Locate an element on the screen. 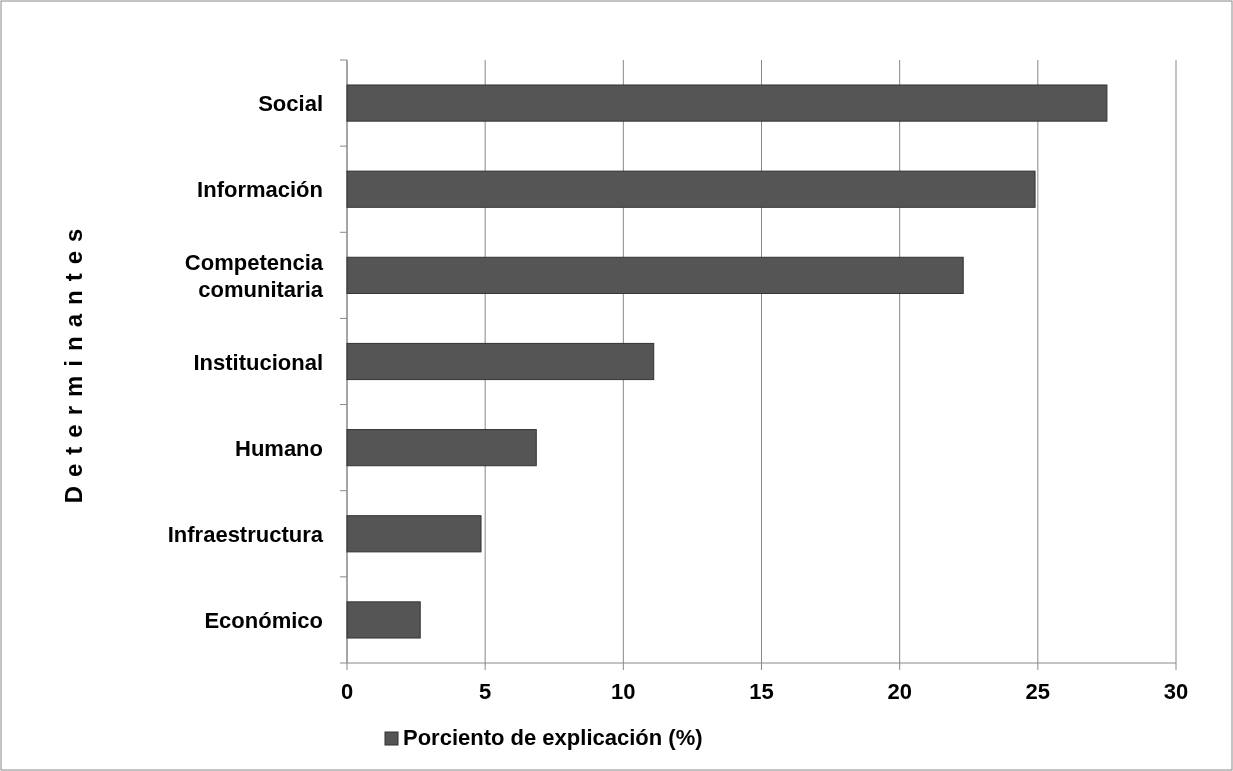 This screenshot has width=1233, height=771. x-tick-label: 10 is located at coordinates (623, 691).